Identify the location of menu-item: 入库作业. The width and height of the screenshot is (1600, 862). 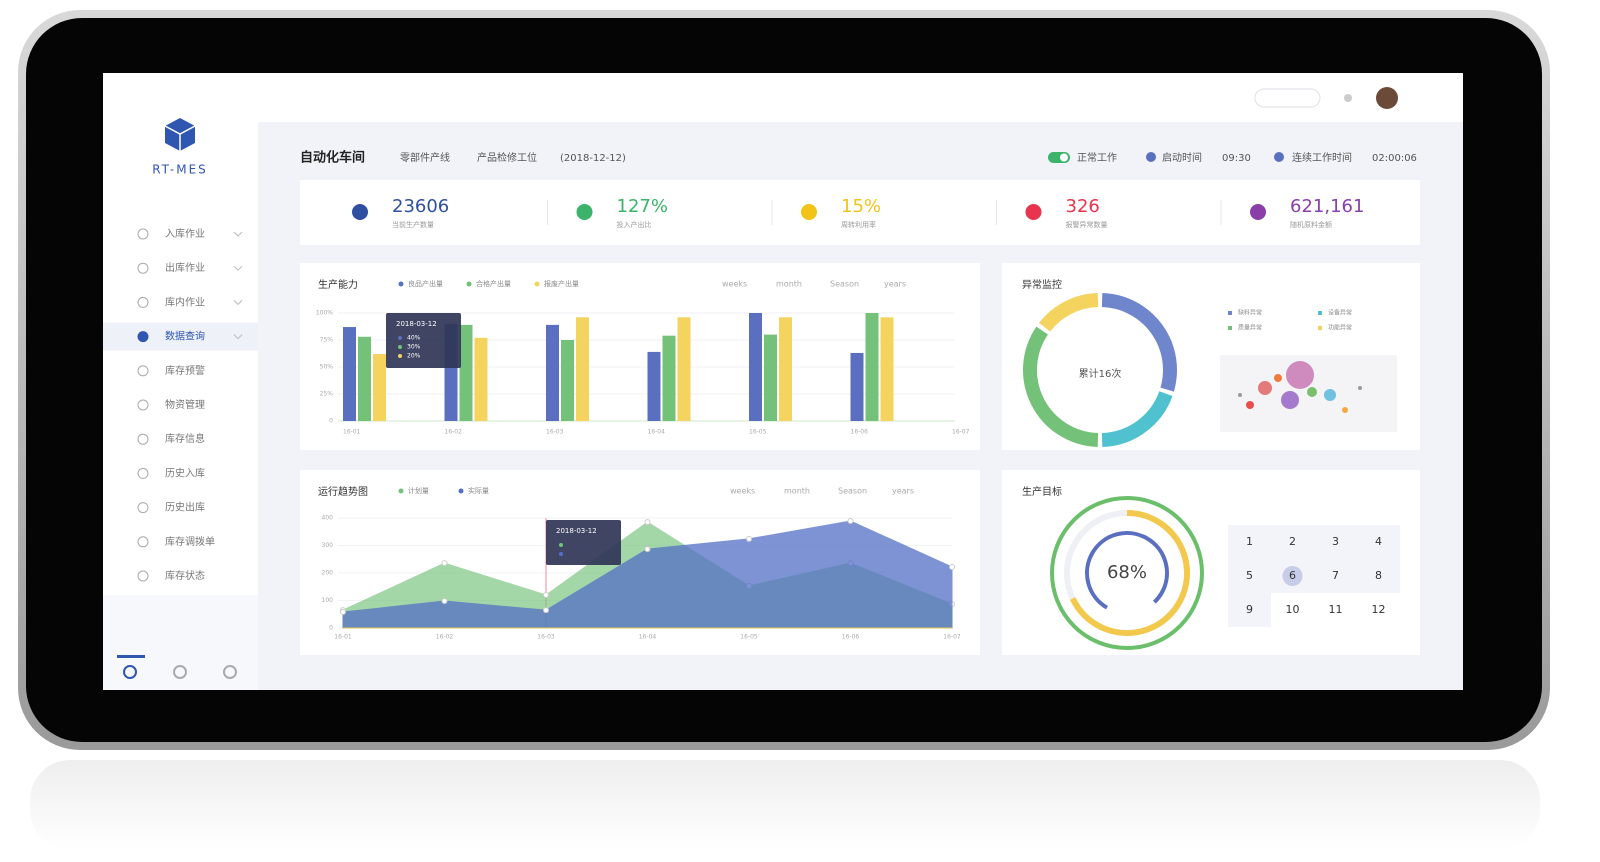
(185, 233).